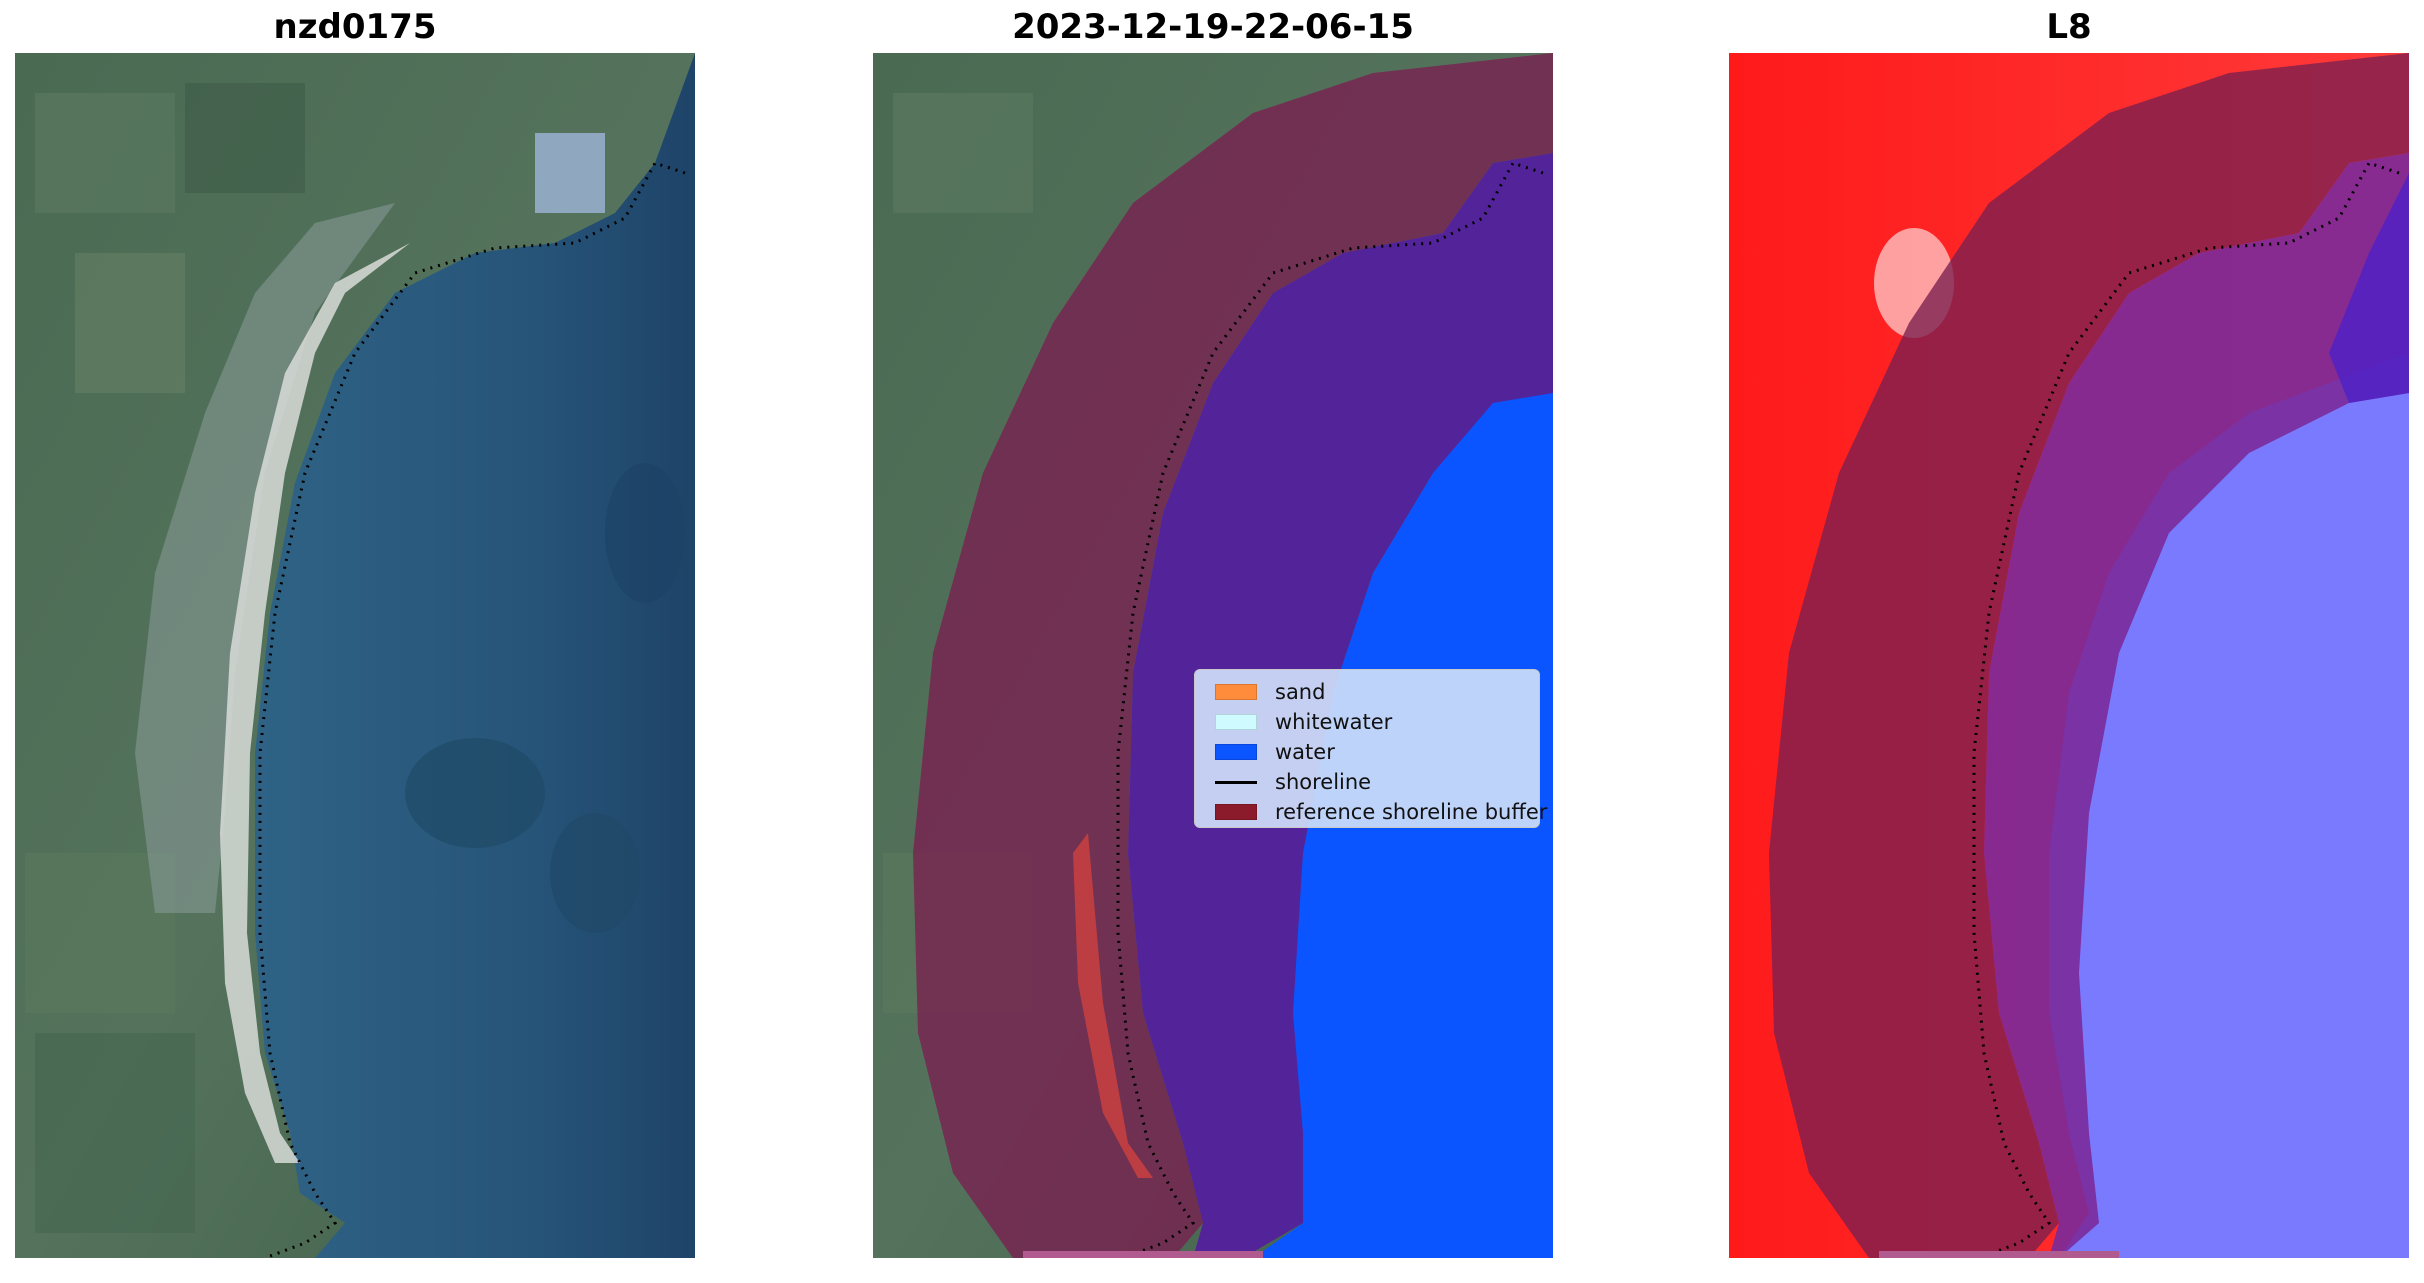 This screenshot has width=2424, height=1283. I want to click on panel-title: nzd0175, so click(355, 27).